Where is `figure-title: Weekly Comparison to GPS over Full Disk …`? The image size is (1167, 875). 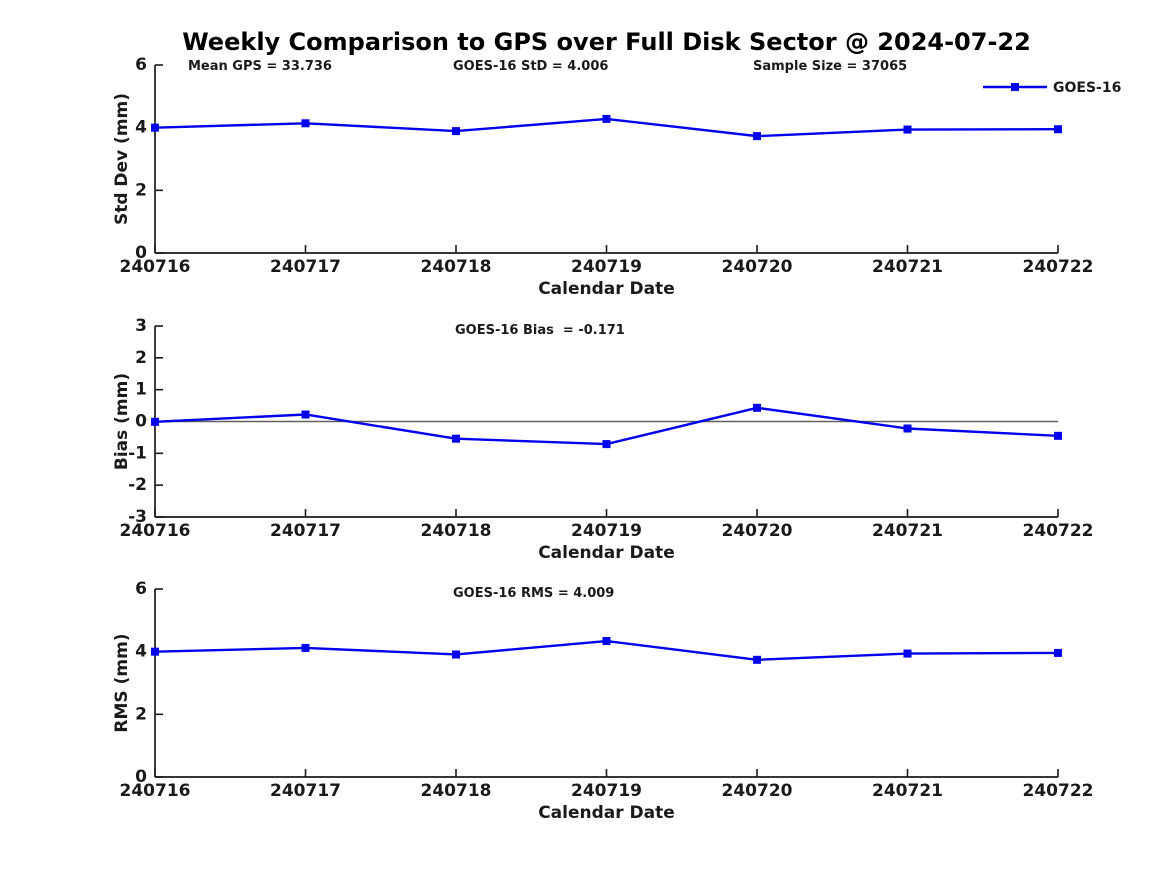
figure-title: Weekly Comparison to GPS over Full Disk … is located at coordinates (606, 42).